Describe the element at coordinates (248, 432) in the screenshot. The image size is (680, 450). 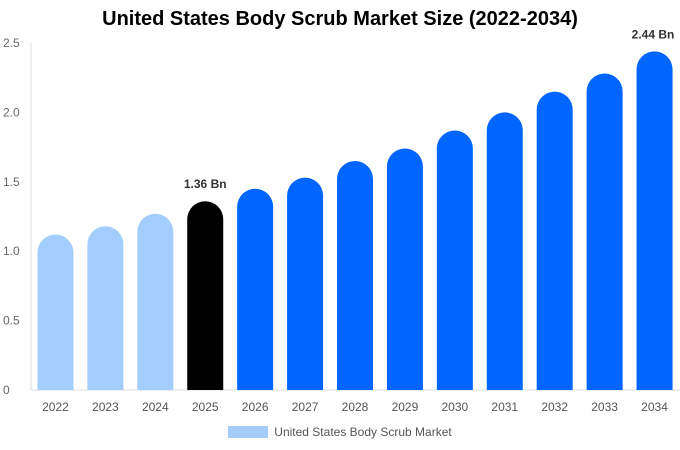
I see `legend-swatch` at that location.